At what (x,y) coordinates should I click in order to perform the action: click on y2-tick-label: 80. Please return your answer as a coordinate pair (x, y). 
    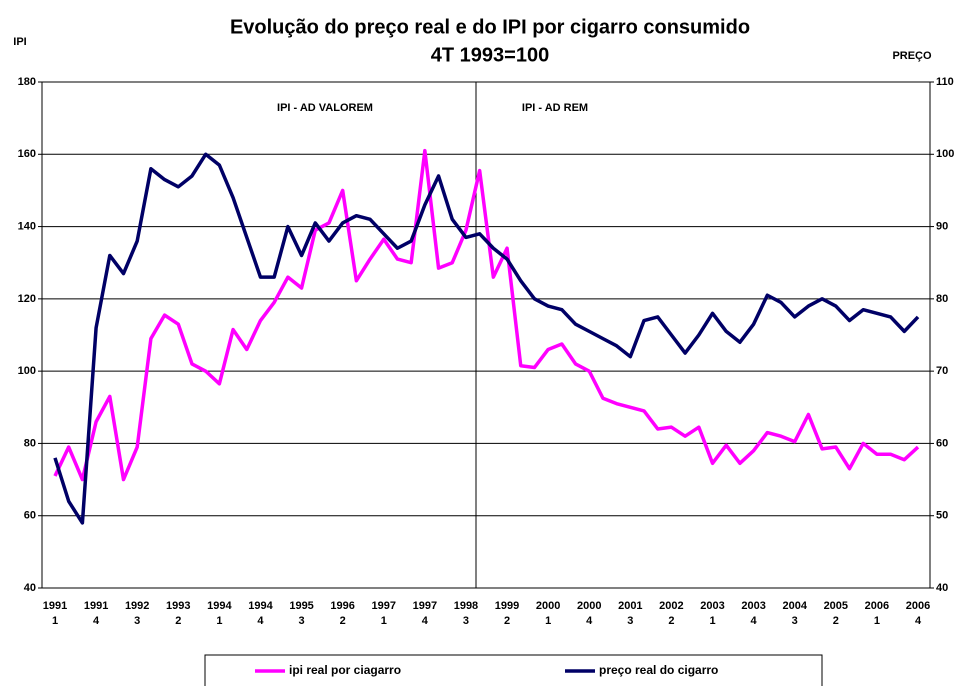
    Looking at the image, I should click on (942, 299).